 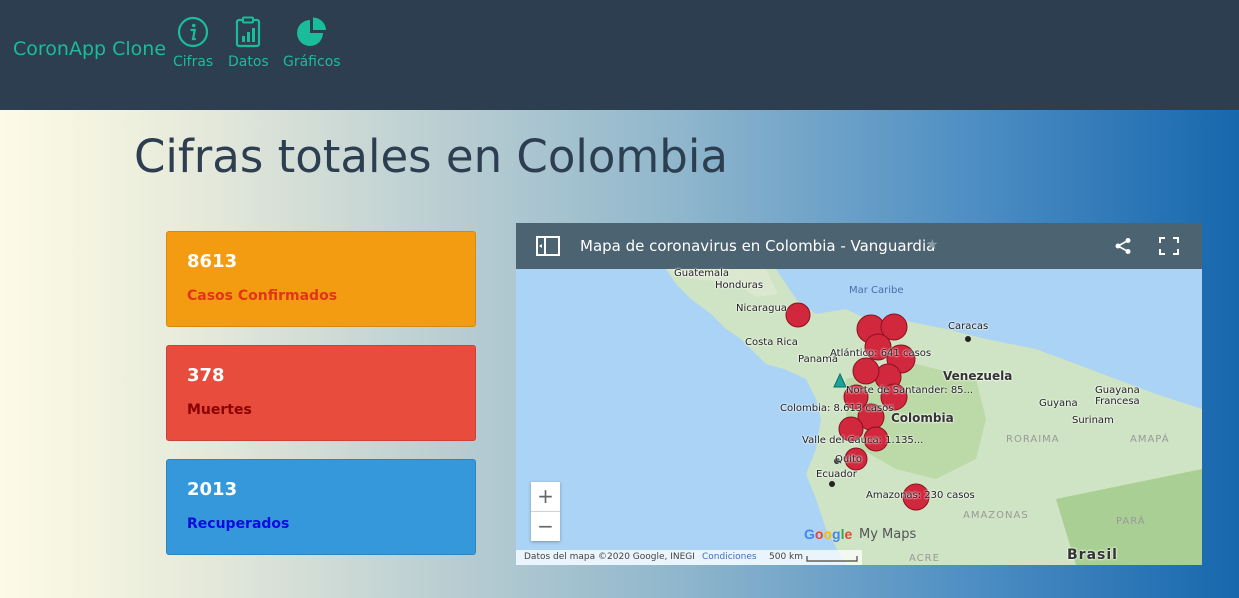 I want to click on brand-link: CoronApp Clone, so click(x=90, y=49).